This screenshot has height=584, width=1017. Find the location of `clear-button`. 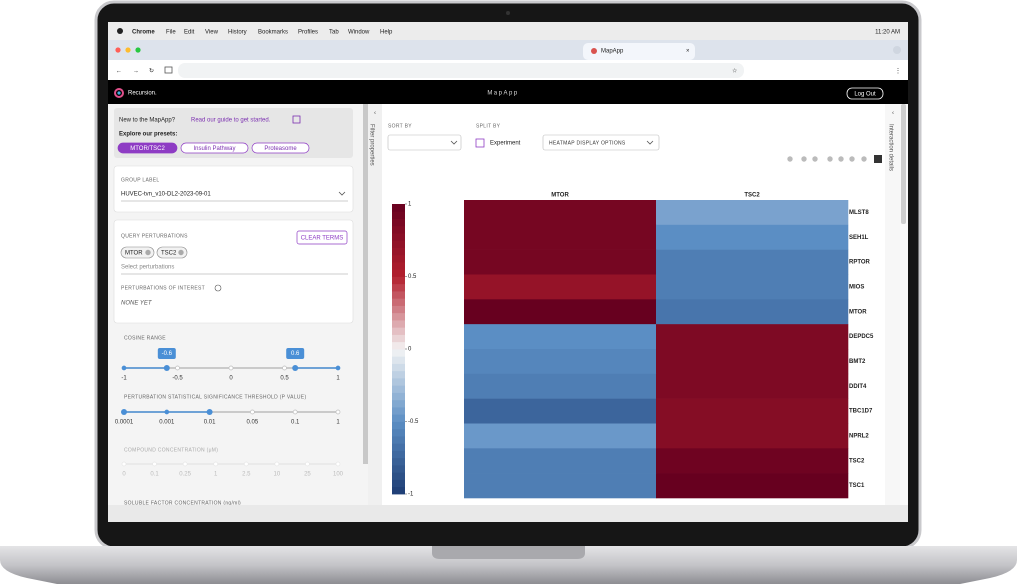

clear-button is located at coordinates (322, 237).